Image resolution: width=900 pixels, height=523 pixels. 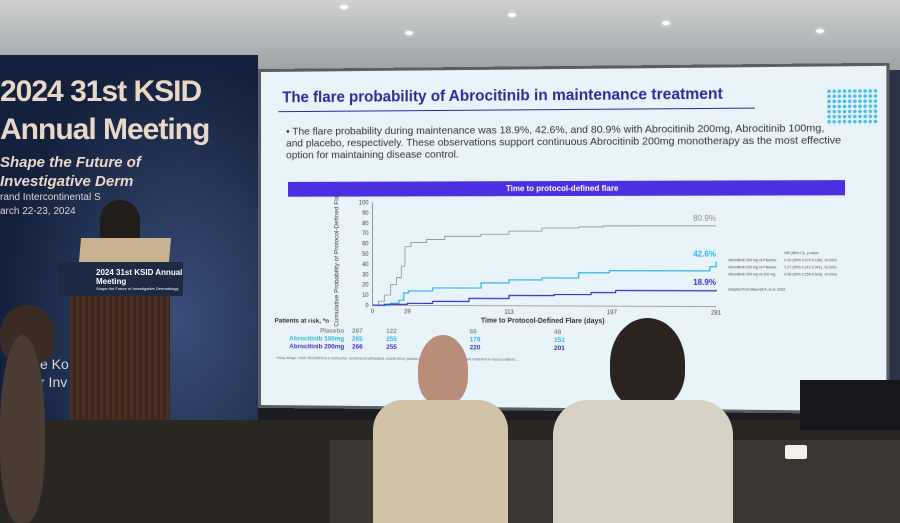 What do you see at coordinates (365, 255) in the screenshot?
I see `y-tick-label: 50` at bounding box center [365, 255].